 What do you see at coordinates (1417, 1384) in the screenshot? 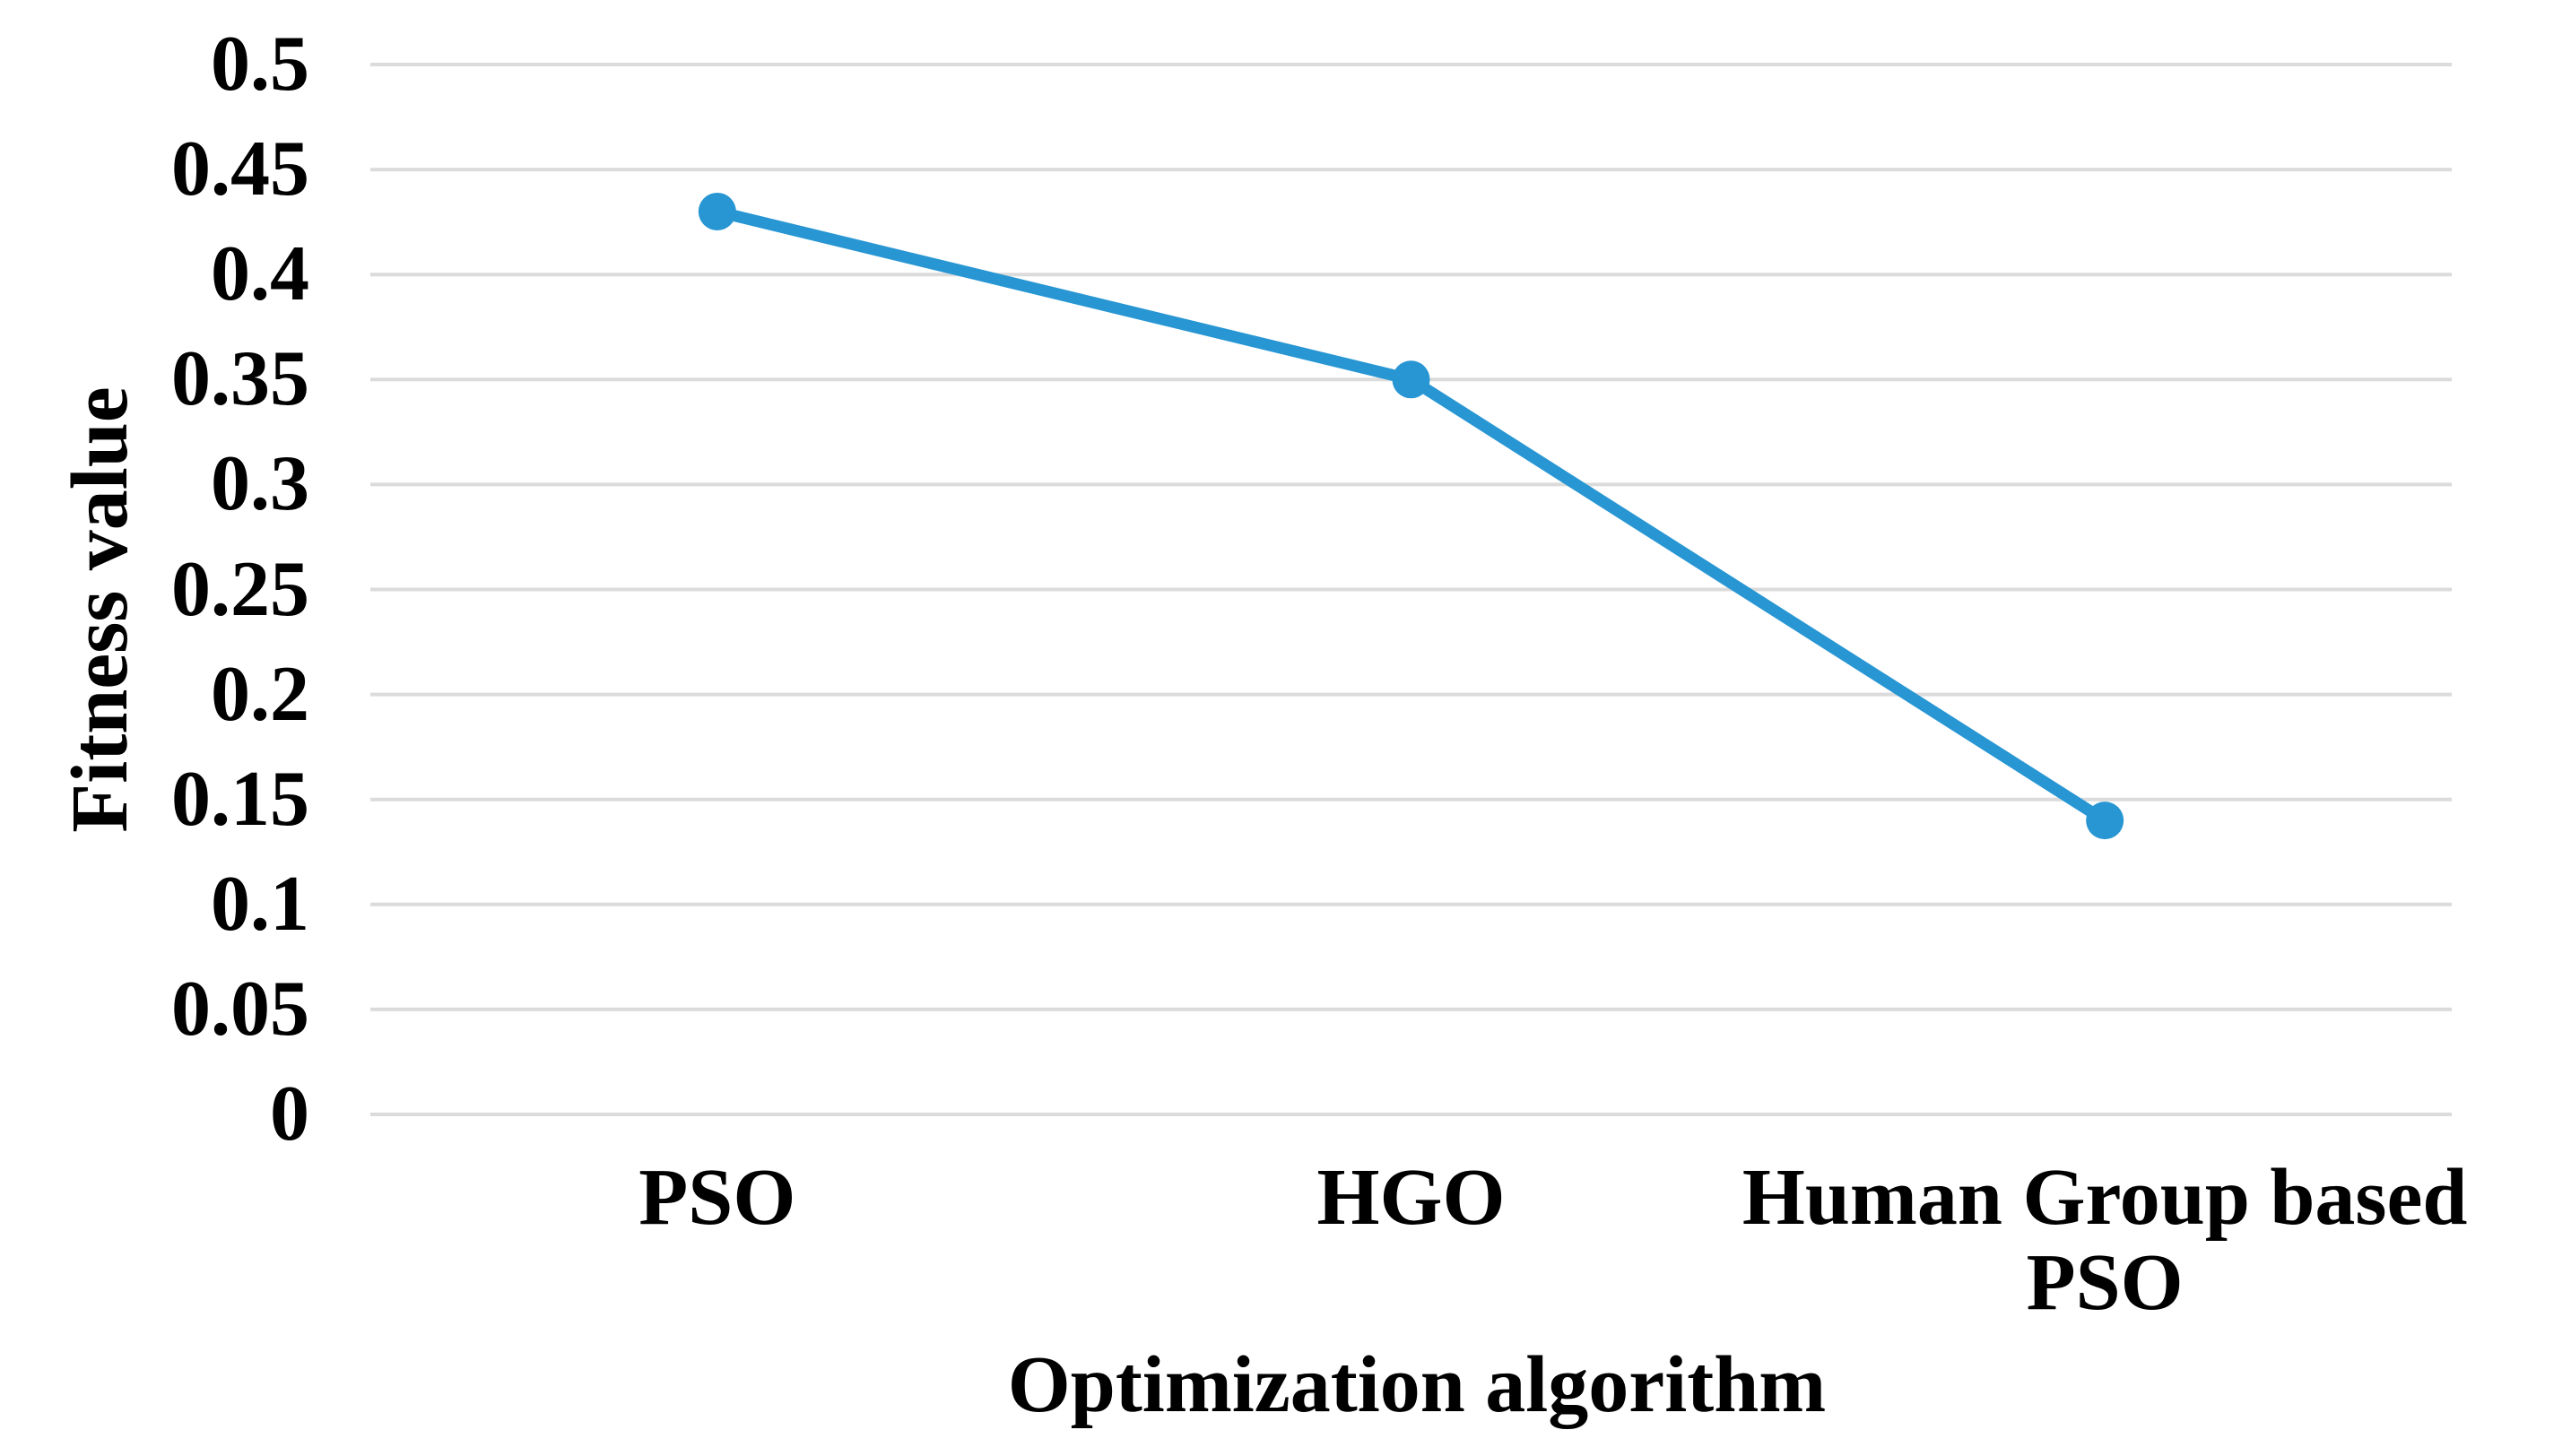
I see `x-axis-title: Optimization algorithm` at bounding box center [1417, 1384].